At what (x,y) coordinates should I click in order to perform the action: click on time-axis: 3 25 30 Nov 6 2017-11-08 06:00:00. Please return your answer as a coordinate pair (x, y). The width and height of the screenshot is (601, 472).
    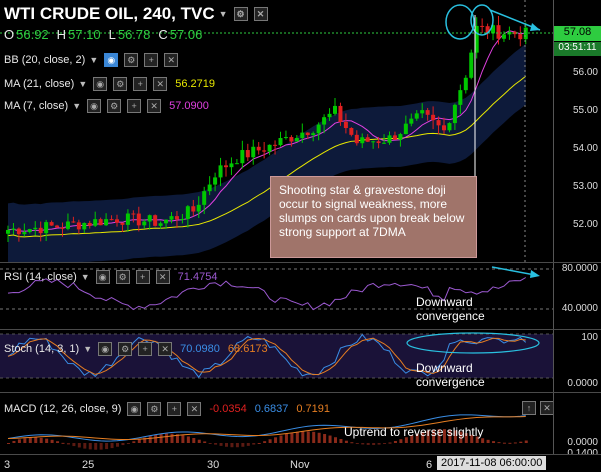
    Looking at the image, I should click on (300, 463).